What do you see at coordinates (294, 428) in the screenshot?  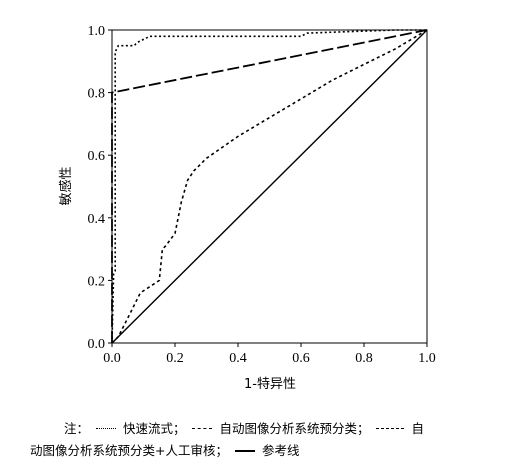 I see `note-item-auto-image: 自动图像分析系统预分类；` at bounding box center [294, 428].